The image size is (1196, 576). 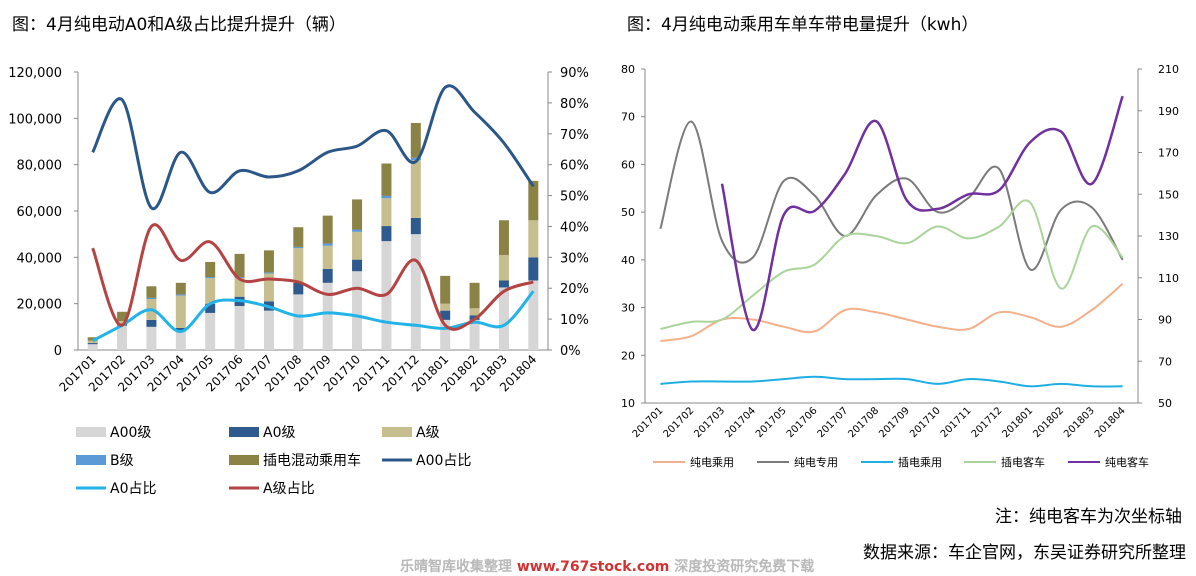 What do you see at coordinates (1088, 517) in the screenshot?
I see `axis-note: 注：纯电客车为次坐标轴` at bounding box center [1088, 517].